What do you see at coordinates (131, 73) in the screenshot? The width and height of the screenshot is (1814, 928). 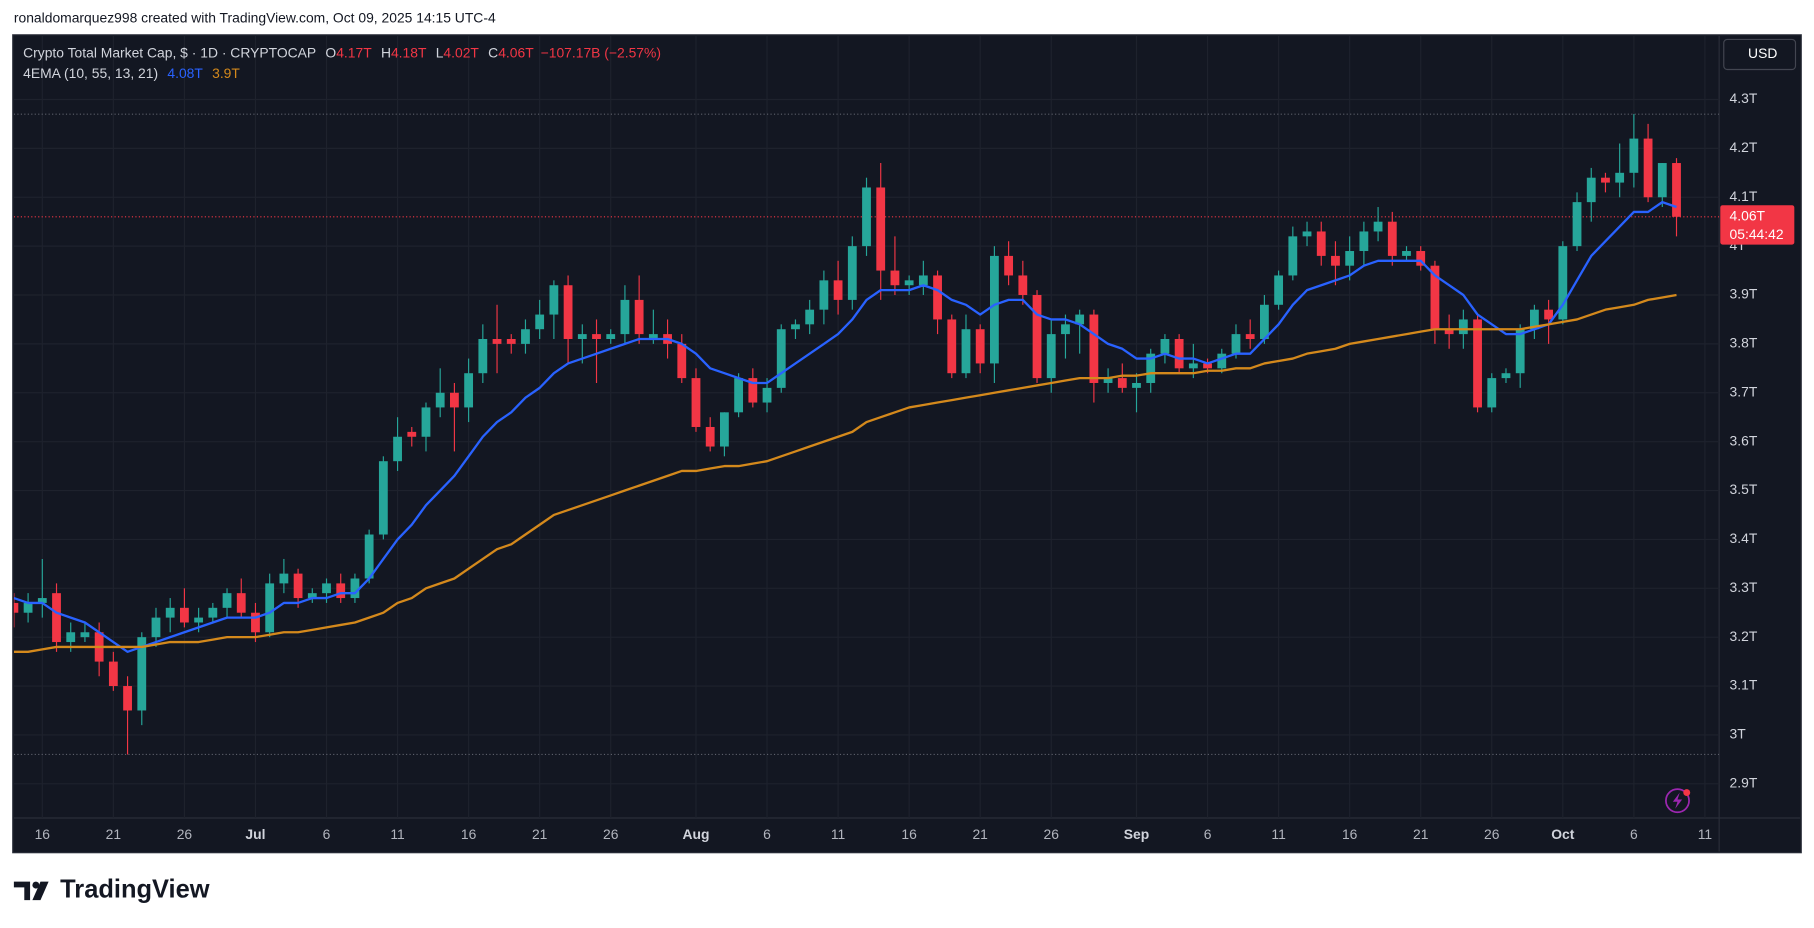 I see `legend-indicator: 4EMA (10, 55, 13, 21) 4.08T 3.9T` at bounding box center [131, 73].